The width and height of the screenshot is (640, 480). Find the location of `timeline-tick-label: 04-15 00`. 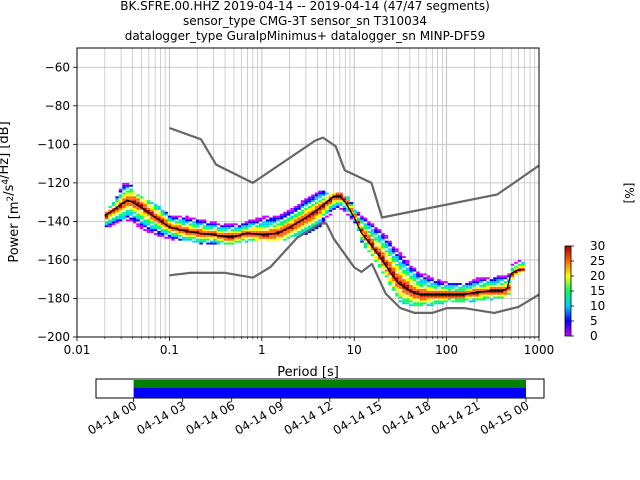

timeline-tick-label: 04-15 00 is located at coordinates (505, 417).